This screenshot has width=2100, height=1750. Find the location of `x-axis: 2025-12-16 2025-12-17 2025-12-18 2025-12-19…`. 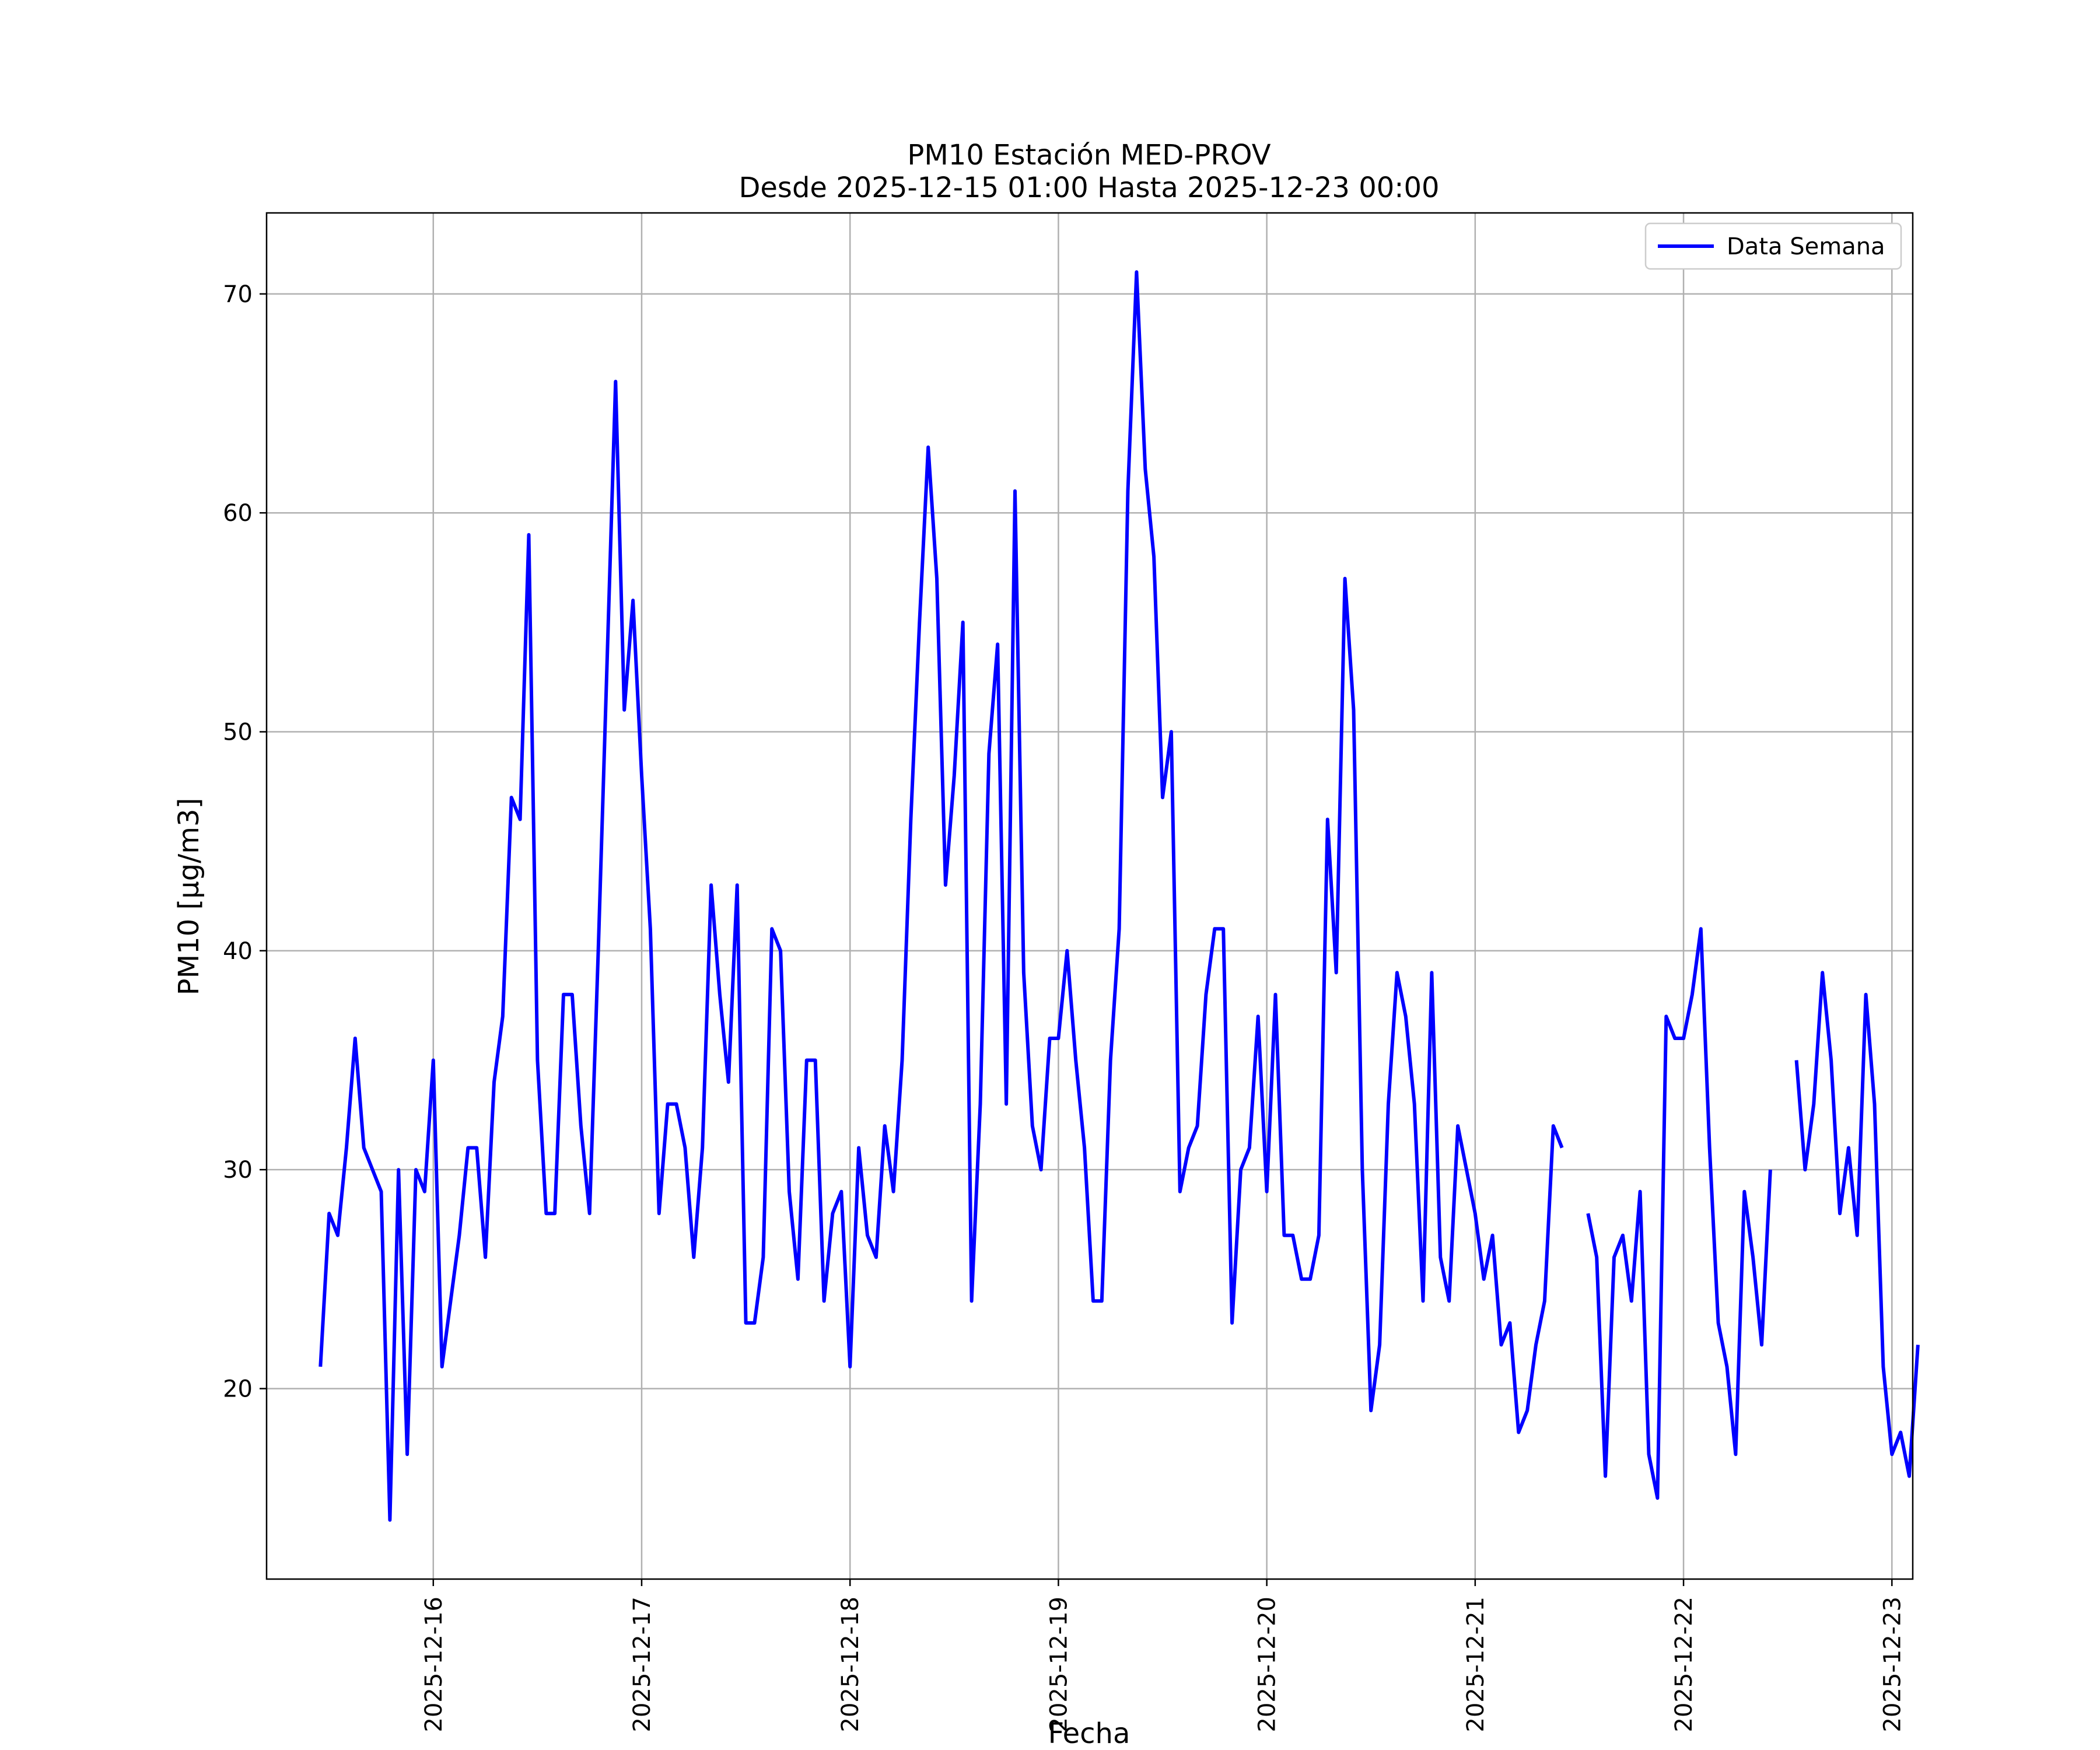

x-axis: 2025-12-16 2025-12-17 2025-12-18 2025-12-19… is located at coordinates (1163, 1655).